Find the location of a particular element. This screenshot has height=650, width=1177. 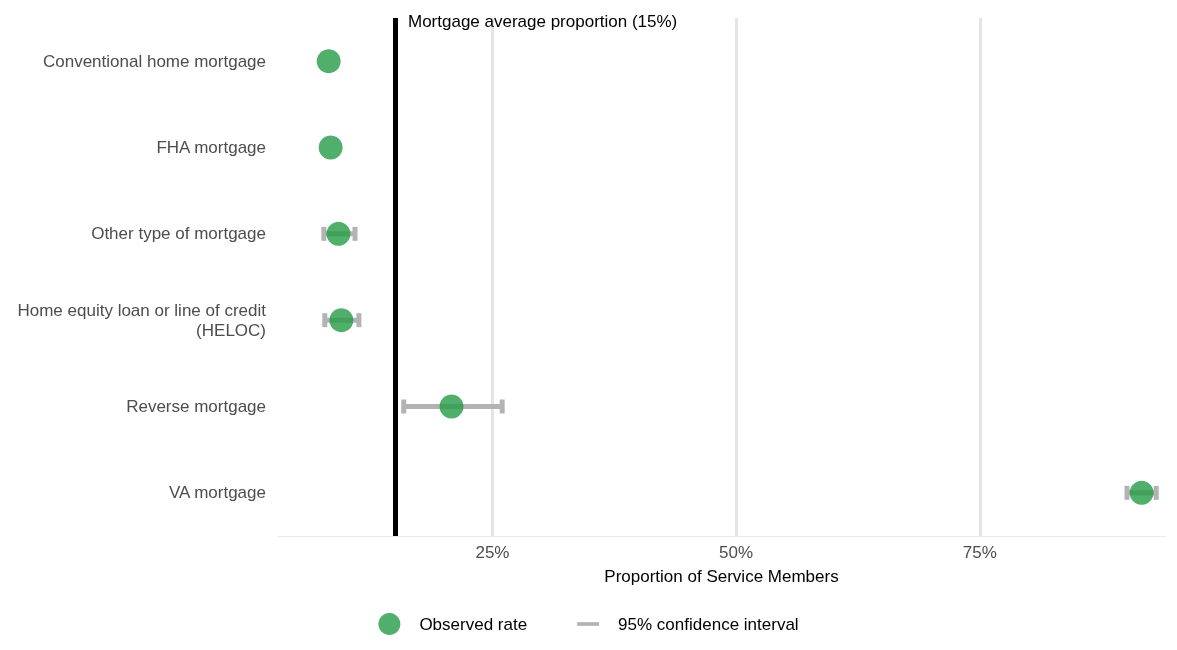

x-tick-label: 50% is located at coordinates (736, 552).